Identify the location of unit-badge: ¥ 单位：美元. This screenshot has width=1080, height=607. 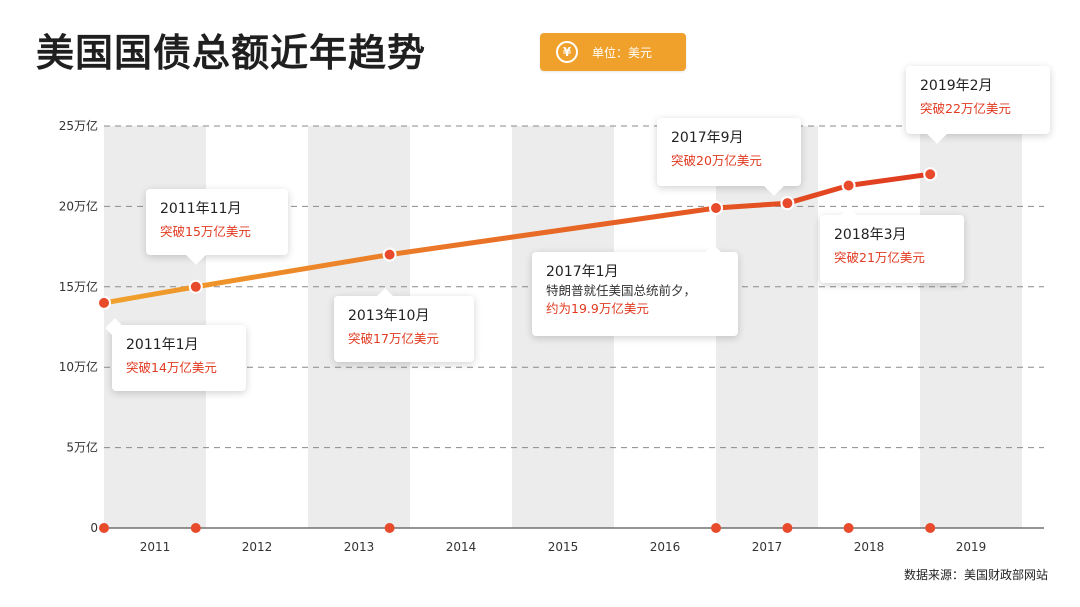
(613, 52).